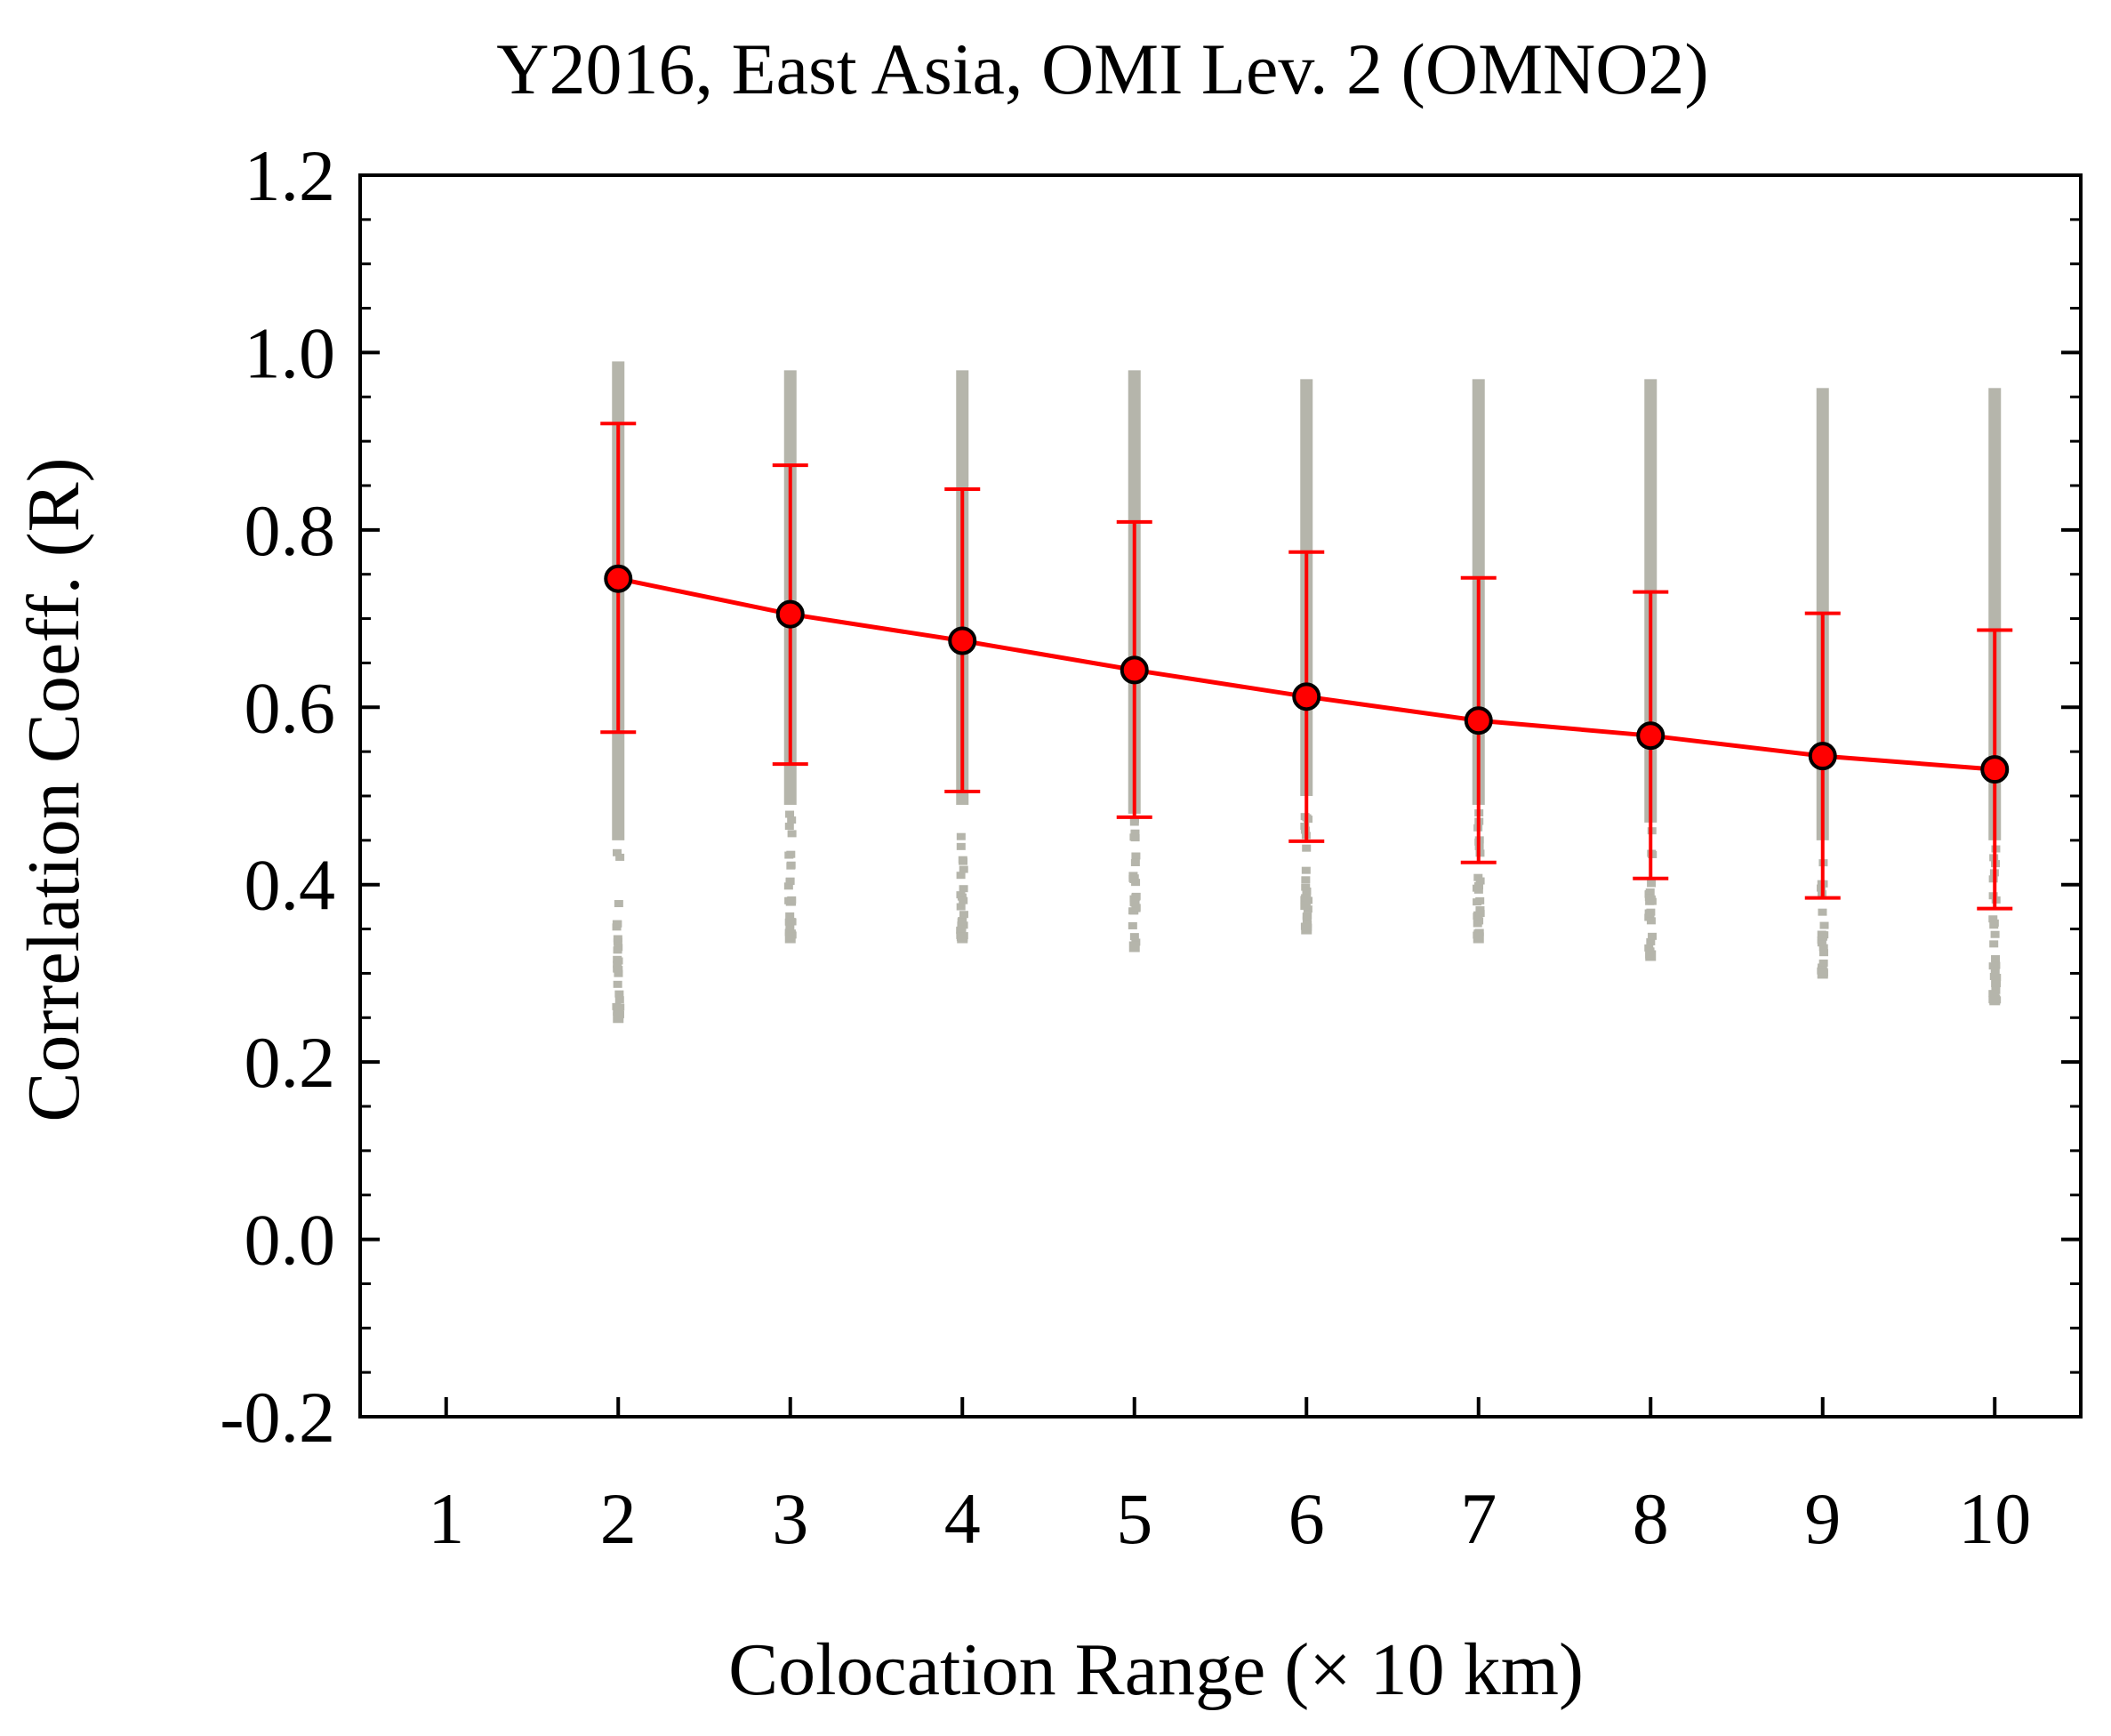 This screenshot has width=2111, height=1736. I want to click on y-tick-label: -0.2, so click(277, 1418).